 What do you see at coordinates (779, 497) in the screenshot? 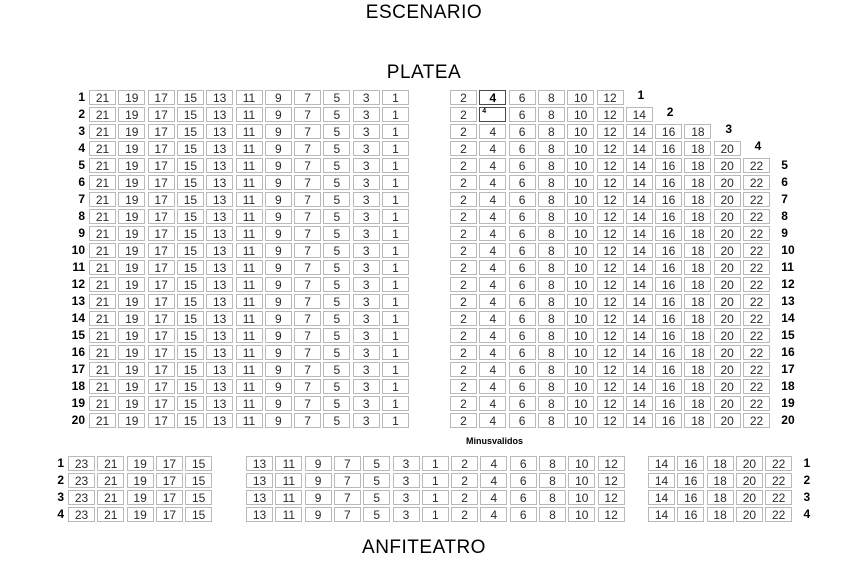
I see `anfiteatro-right-seat: 22` at bounding box center [779, 497].